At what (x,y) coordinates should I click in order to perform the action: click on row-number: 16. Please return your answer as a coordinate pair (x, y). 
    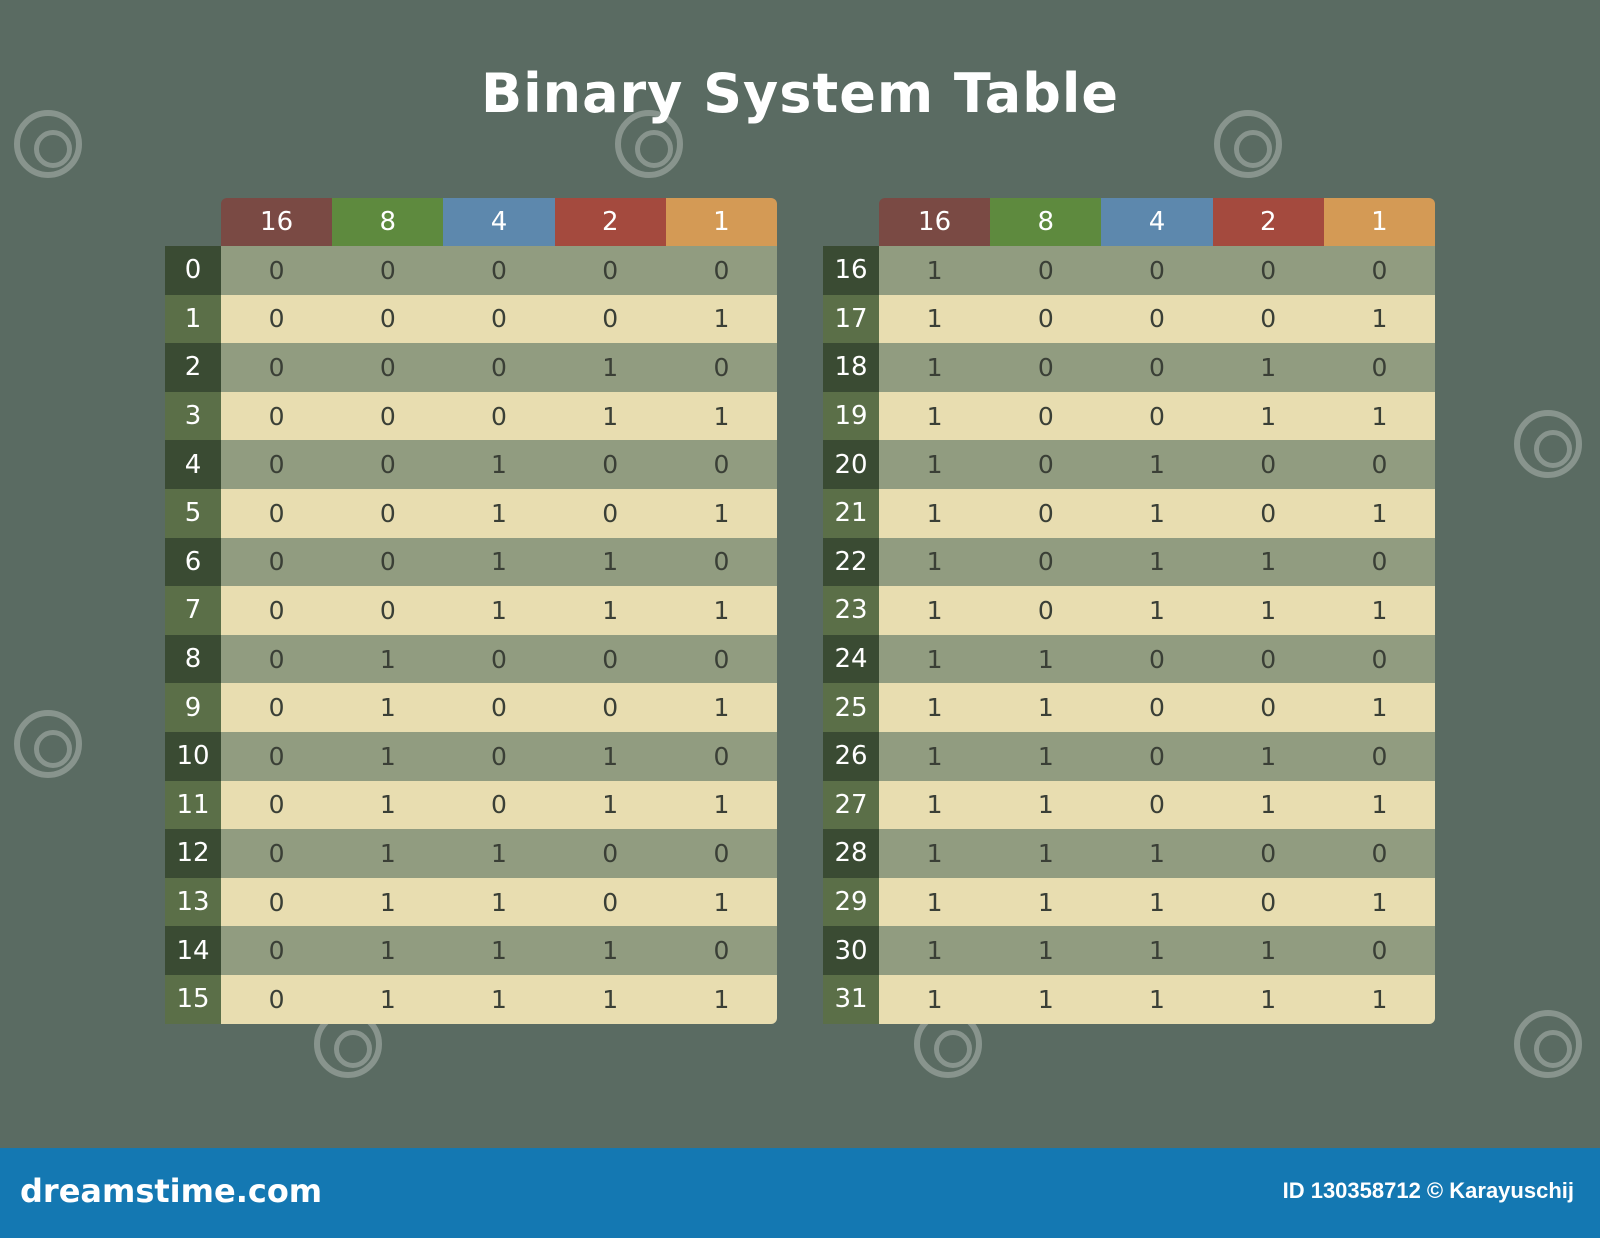
    Looking at the image, I should click on (851, 270).